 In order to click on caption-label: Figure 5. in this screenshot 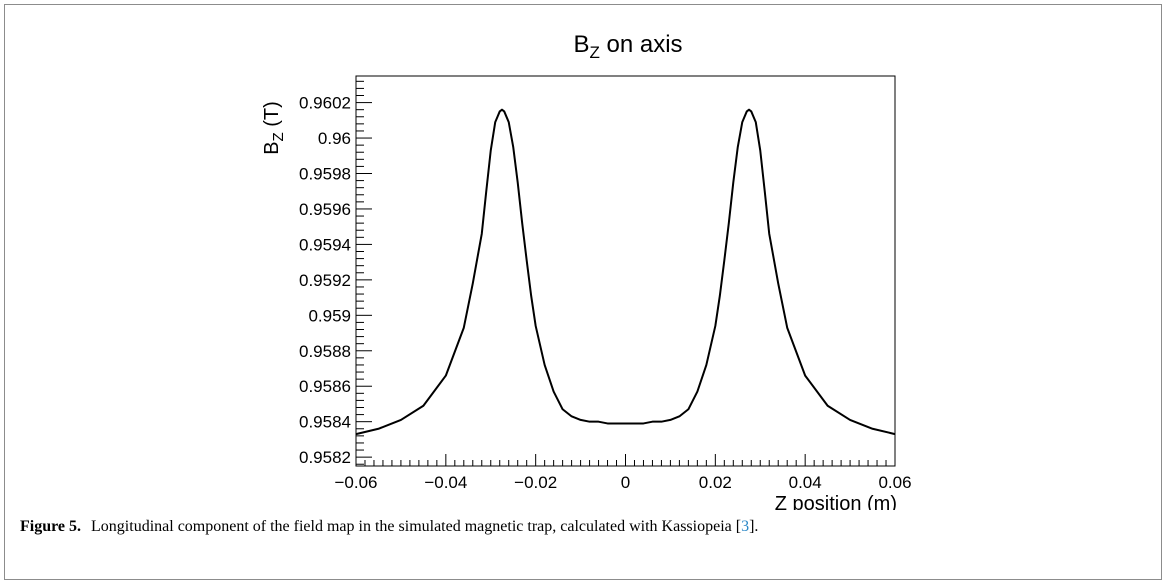, I will do `click(51, 526)`.